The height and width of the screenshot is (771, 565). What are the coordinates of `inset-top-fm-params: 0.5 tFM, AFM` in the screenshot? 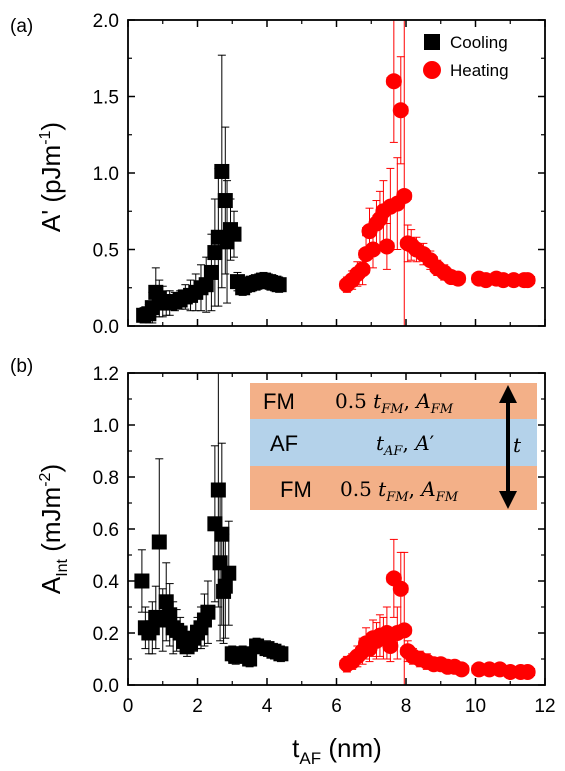 It's located at (394, 403).